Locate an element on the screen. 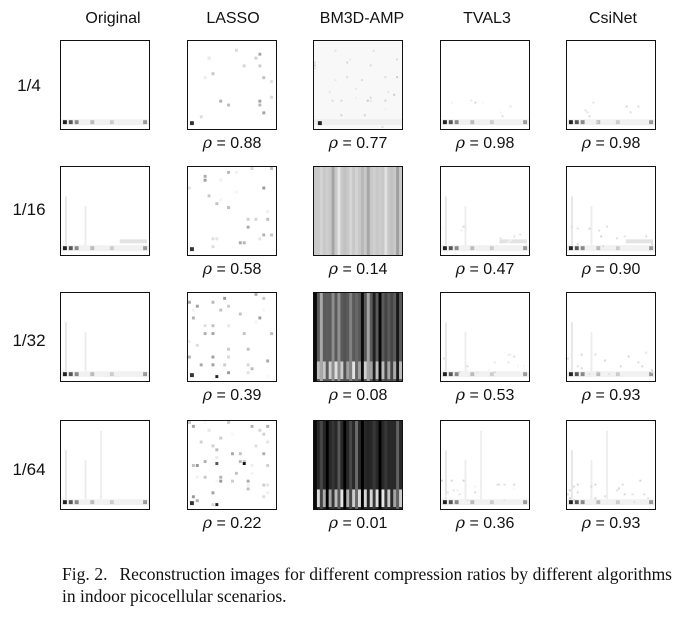 The width and height of the screenshot is (685, 620). rho-label-csinet-ratio-1-4: ρ = 0.98 is located at coordinates (611, 143).